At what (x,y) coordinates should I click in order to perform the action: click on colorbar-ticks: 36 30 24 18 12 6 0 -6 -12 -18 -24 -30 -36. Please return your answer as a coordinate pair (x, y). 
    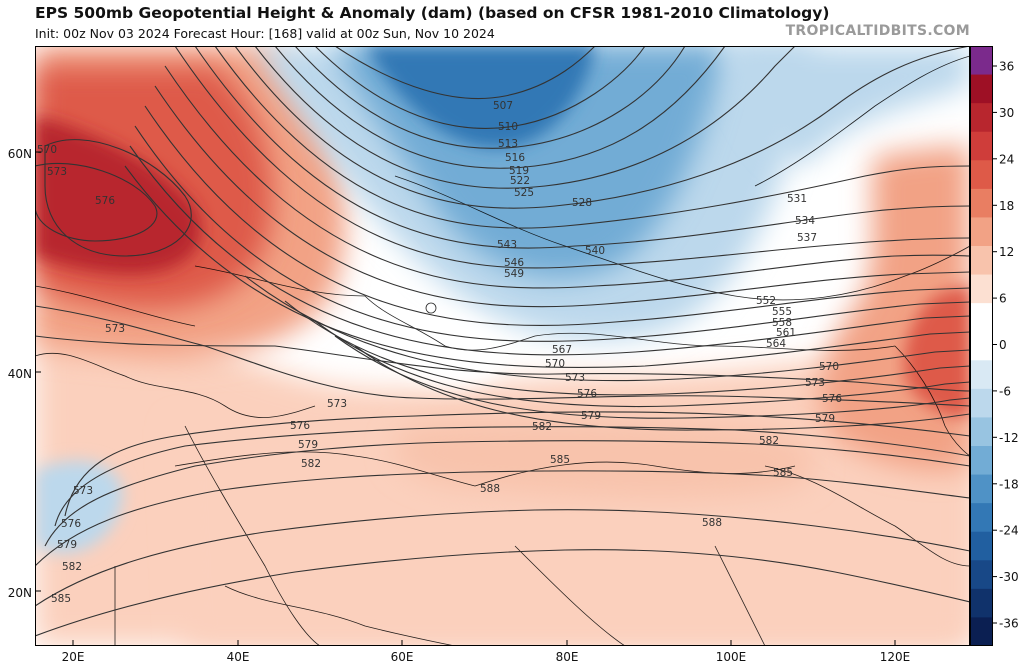
    Looking at the image, I should click on (1006, 345).